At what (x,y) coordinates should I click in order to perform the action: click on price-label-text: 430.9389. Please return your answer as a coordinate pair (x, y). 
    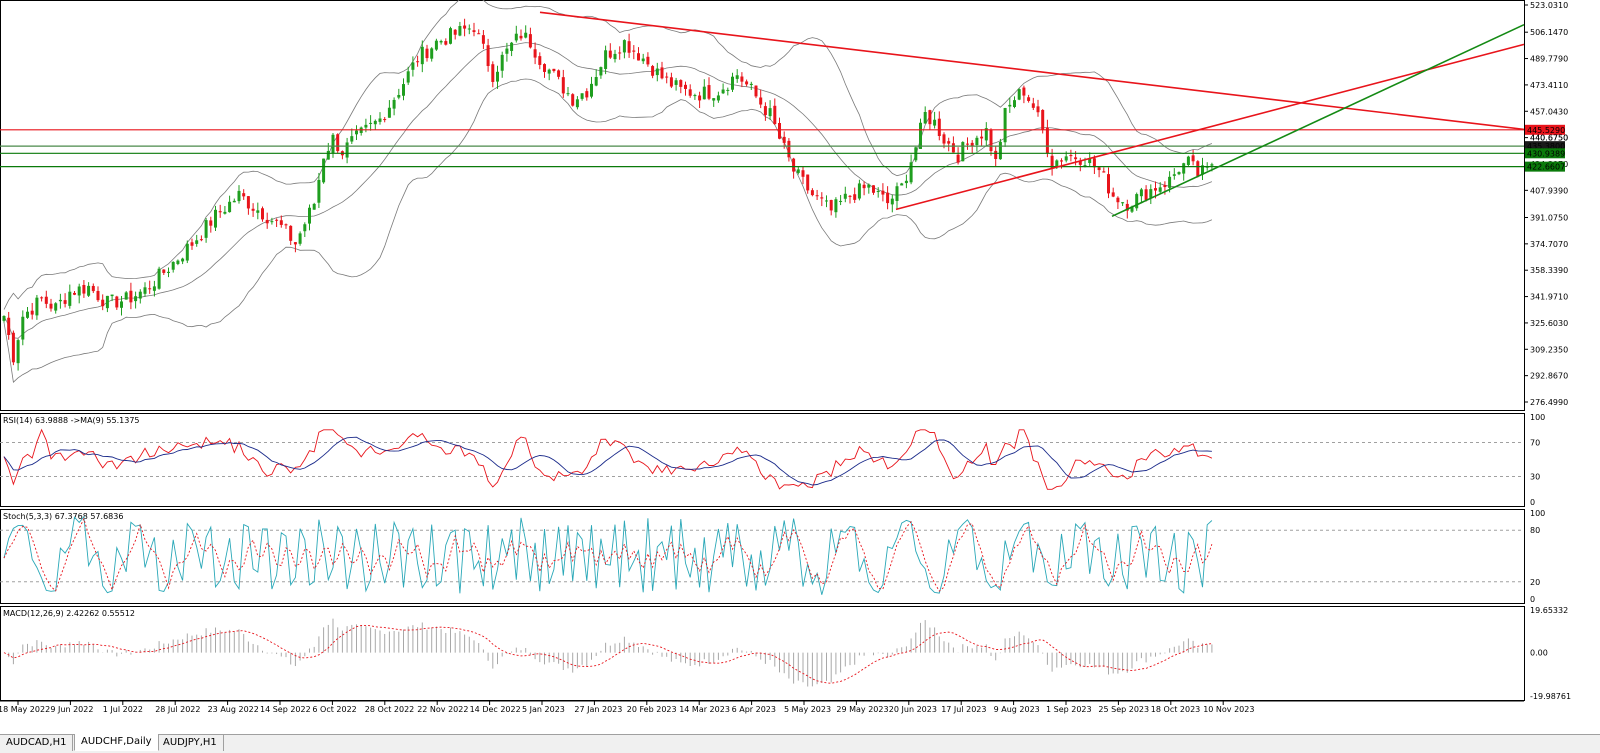
    Looking at the image, I should click on (1546, 153).